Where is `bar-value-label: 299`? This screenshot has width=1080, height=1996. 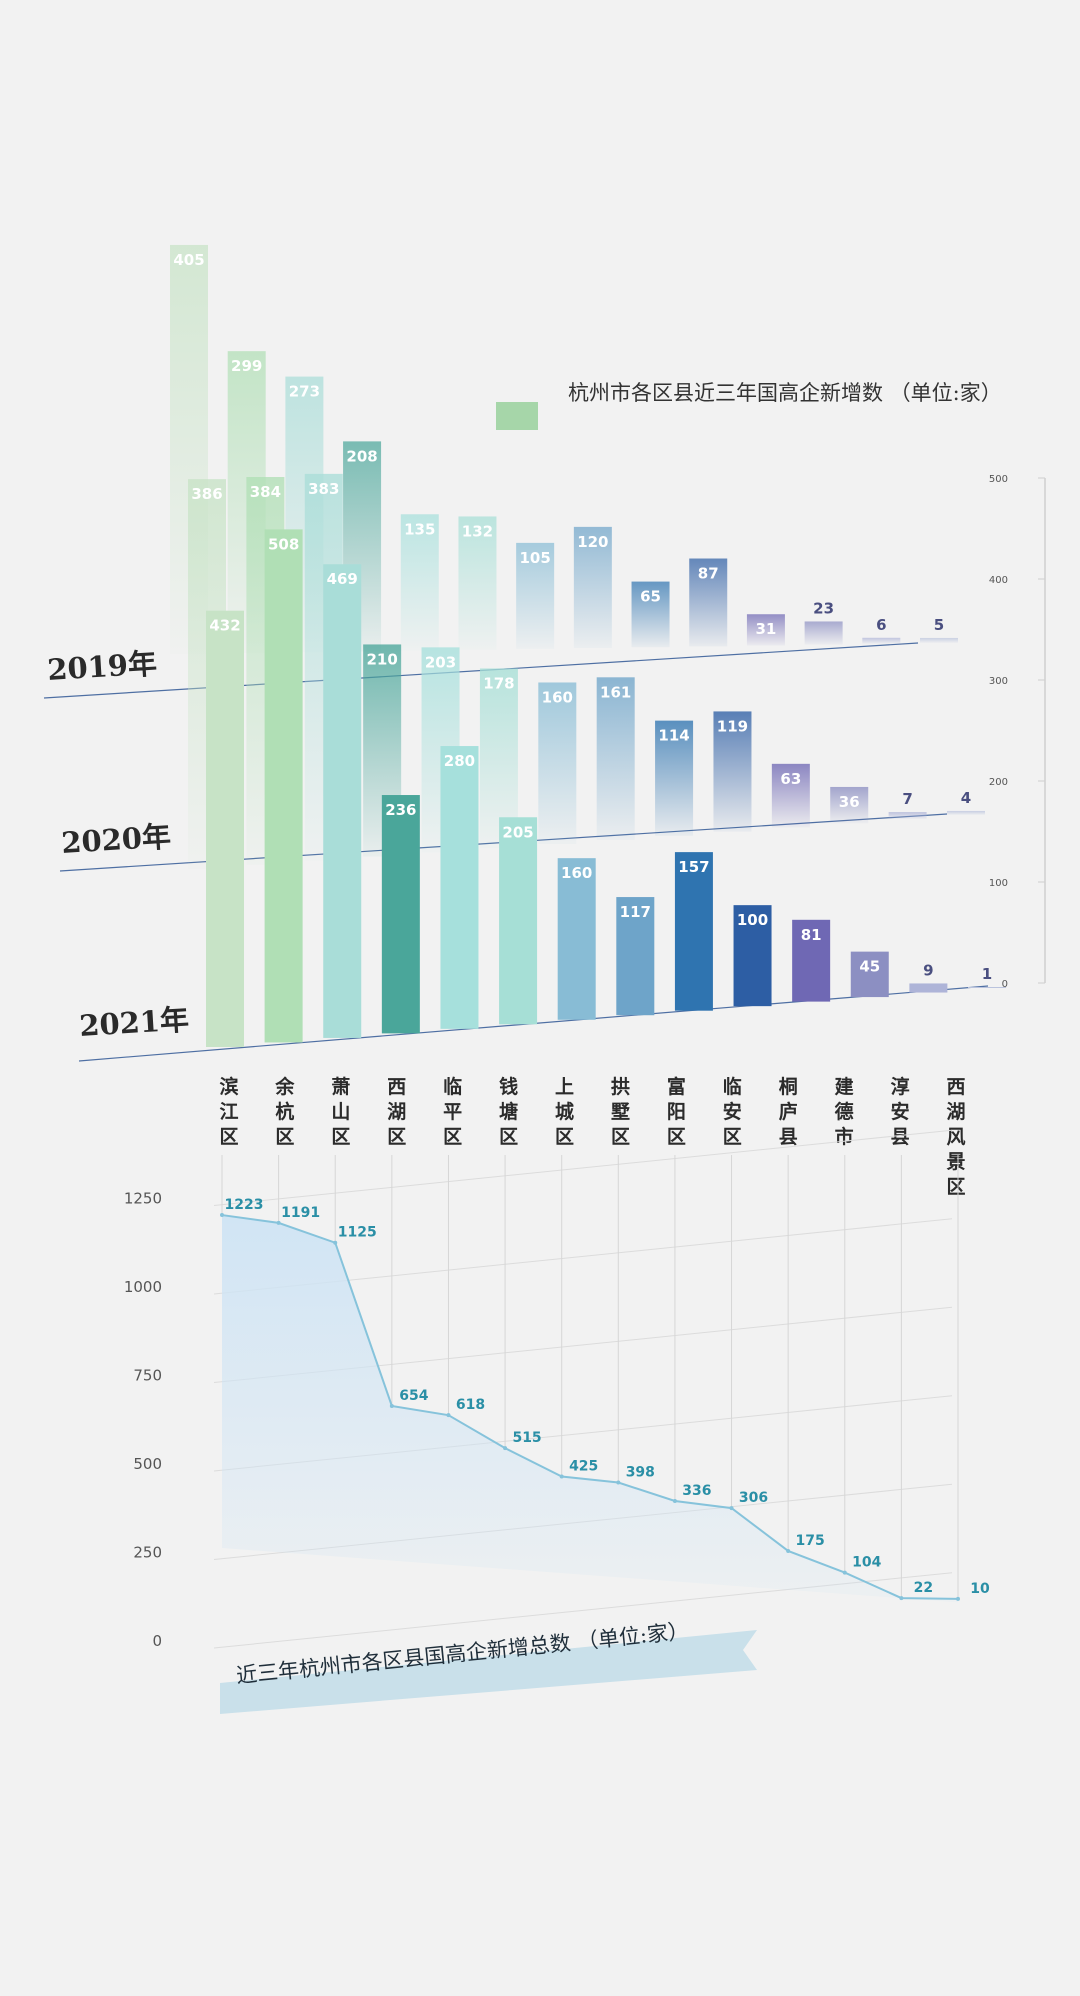
bar-value-label: 299 is located at coordinates (246, 366).